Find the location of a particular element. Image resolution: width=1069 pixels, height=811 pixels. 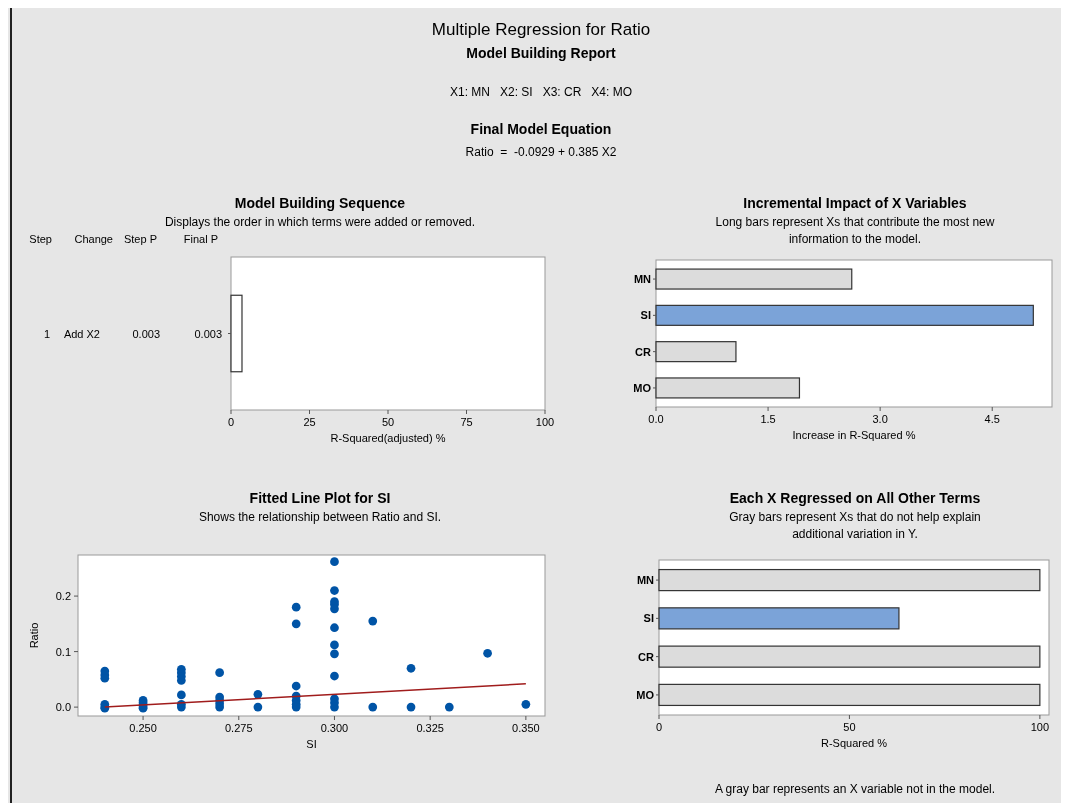

chart-subtitle: Long bars represent Xs that contribute the most new information to the model. is located at coordinates (855, 230).